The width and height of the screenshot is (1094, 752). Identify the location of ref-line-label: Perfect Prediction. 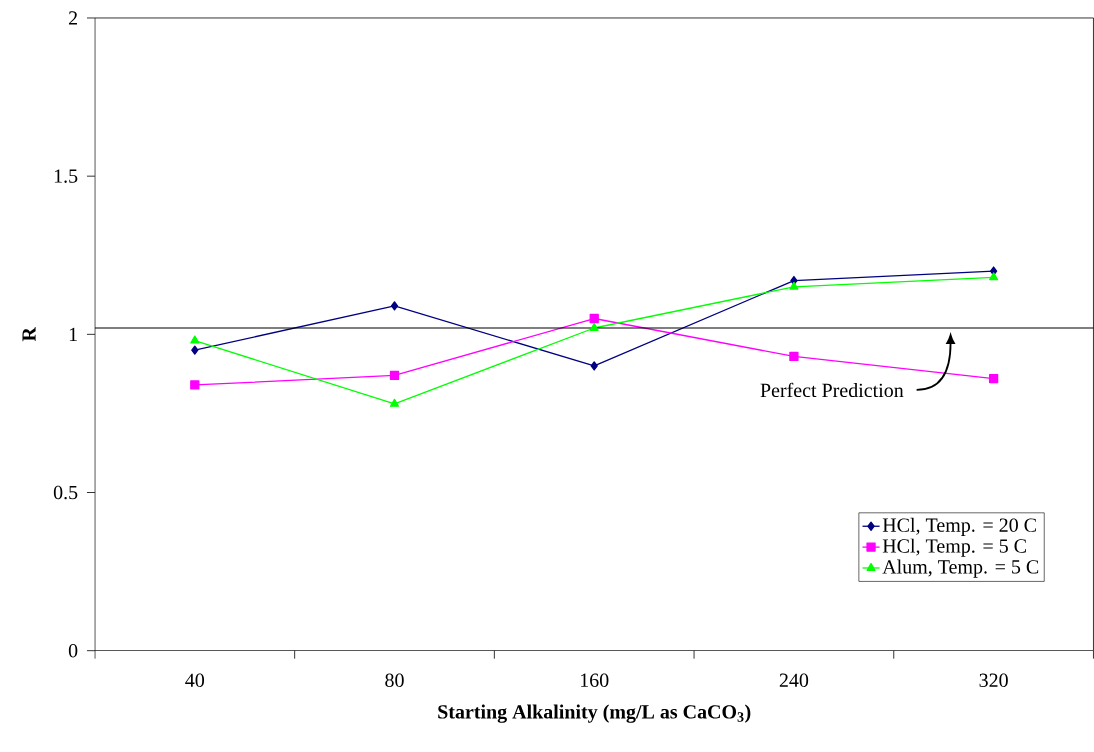
(832, 390).